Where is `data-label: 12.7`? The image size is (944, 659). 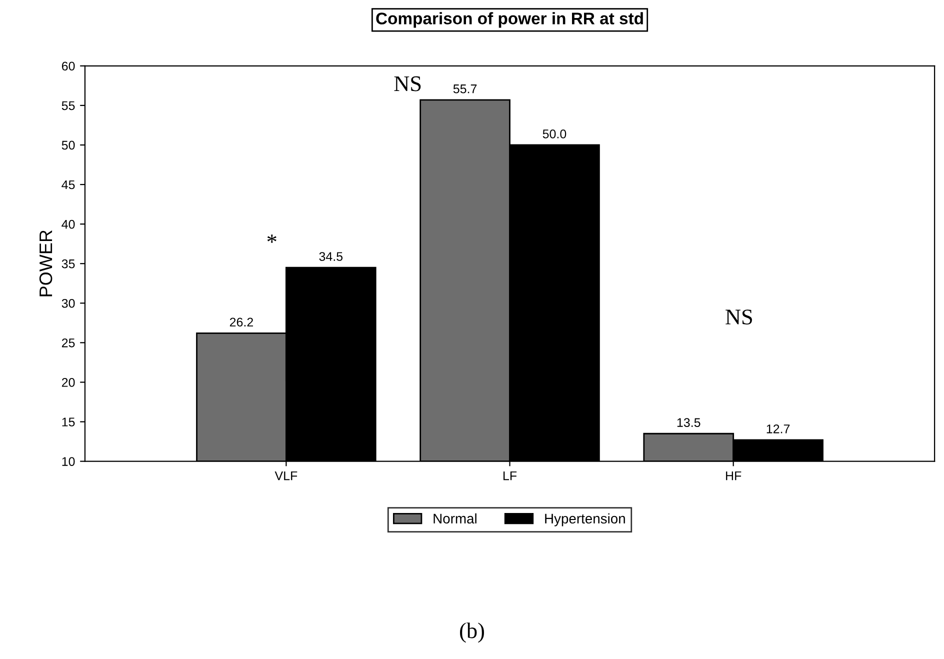
data-label: 12.7 is located at coordinates (778, 429).